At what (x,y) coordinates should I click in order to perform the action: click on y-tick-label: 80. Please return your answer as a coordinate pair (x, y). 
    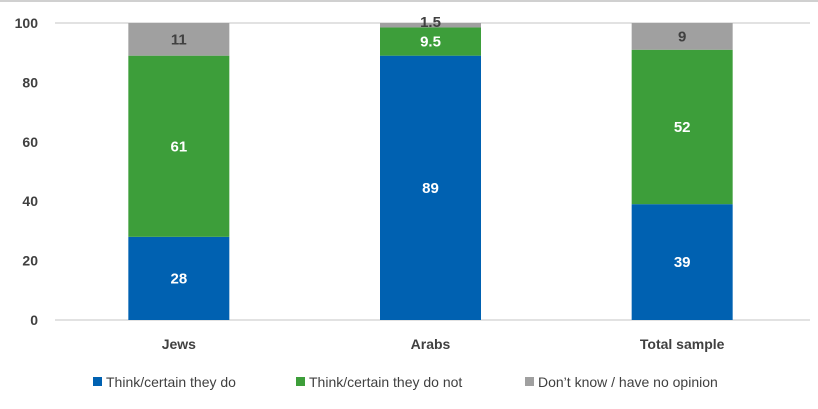
    Looking at the image, I should click on (30, 82).